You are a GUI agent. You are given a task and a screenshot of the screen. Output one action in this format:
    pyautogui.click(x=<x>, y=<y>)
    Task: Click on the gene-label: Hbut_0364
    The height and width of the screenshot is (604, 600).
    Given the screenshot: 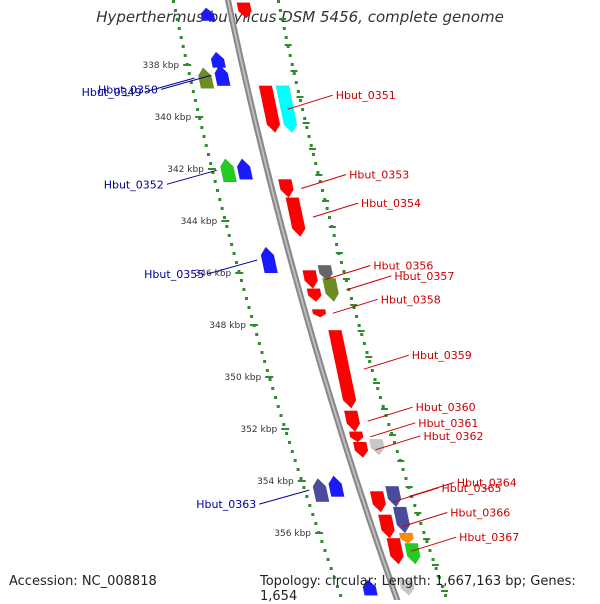 What is the action you would take?
    pyautogui.click(x=487, y=483)
    